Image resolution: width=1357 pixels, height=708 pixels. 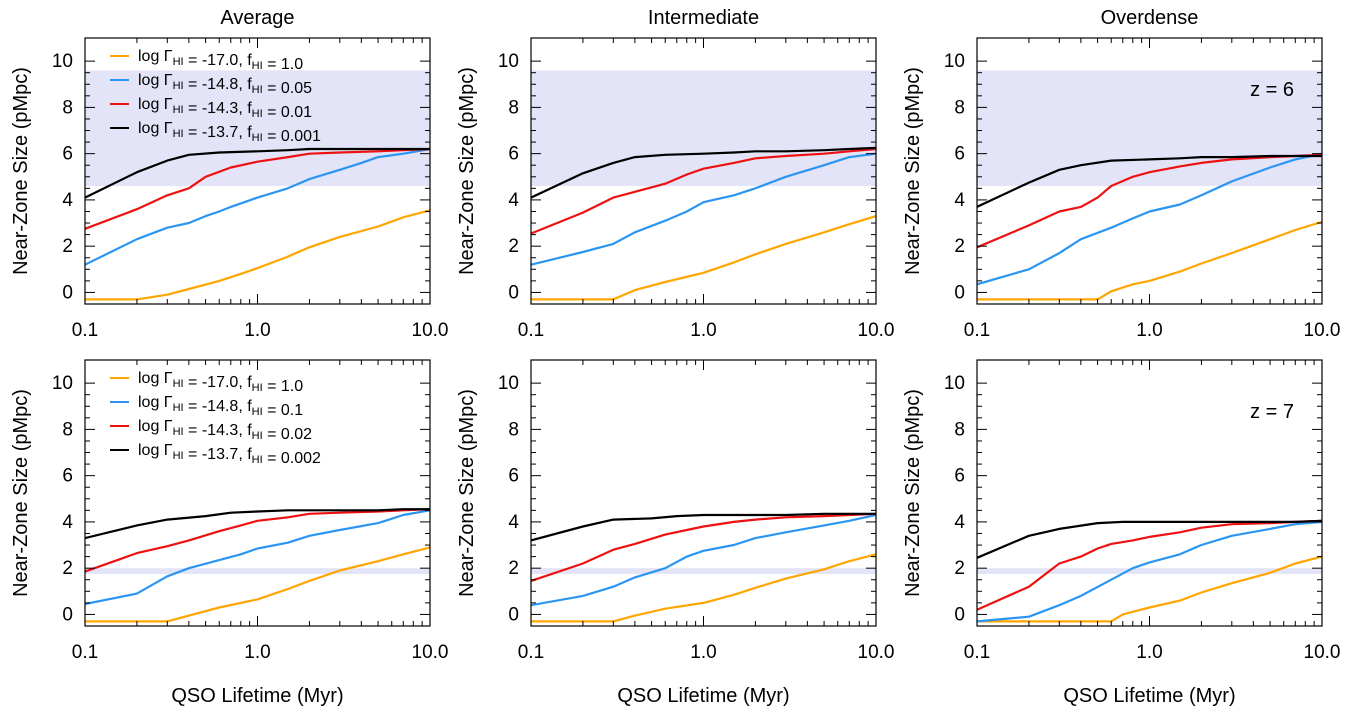 I want to click on legend-entry-2: log ΓHI = -14.8, fHI = 0.1, so click(x=220, y=406).